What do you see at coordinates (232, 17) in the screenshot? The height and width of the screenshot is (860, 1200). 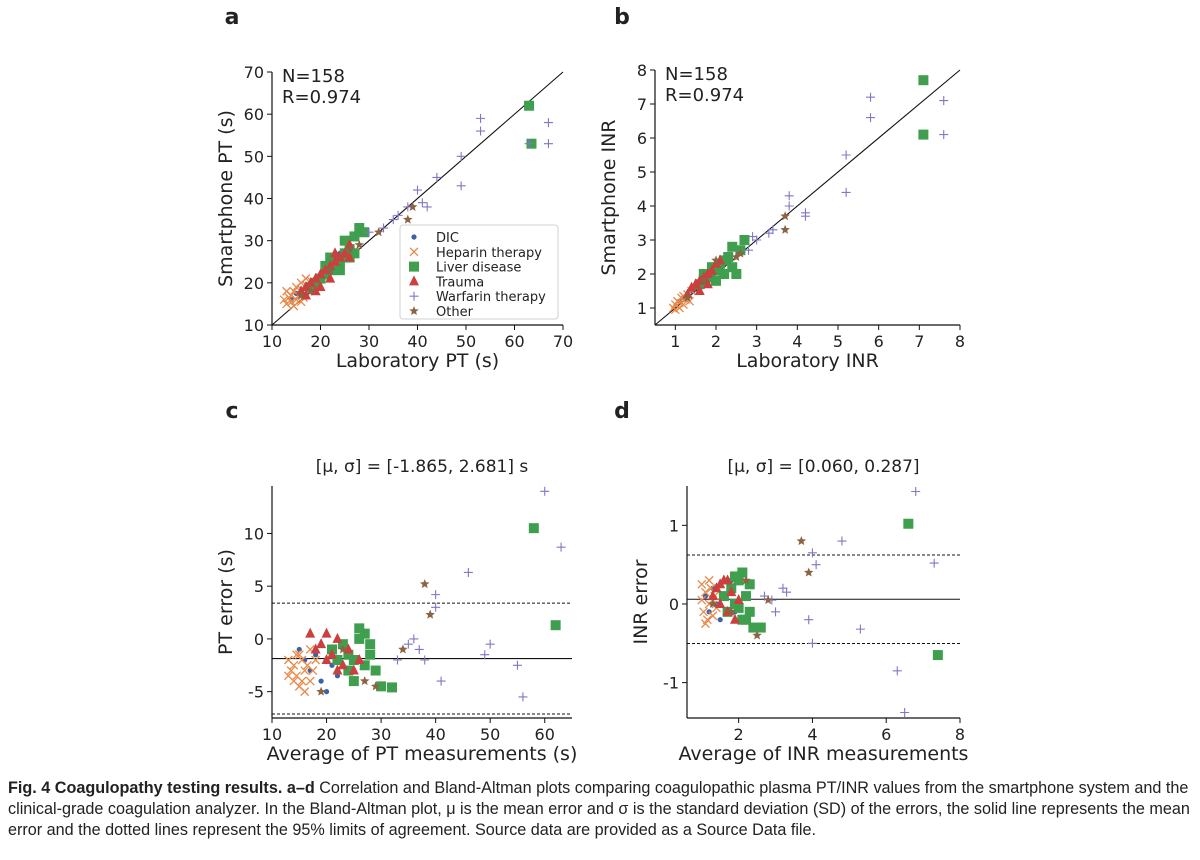 I see `panel-letter-a: a` at bounding box center [232, 17].